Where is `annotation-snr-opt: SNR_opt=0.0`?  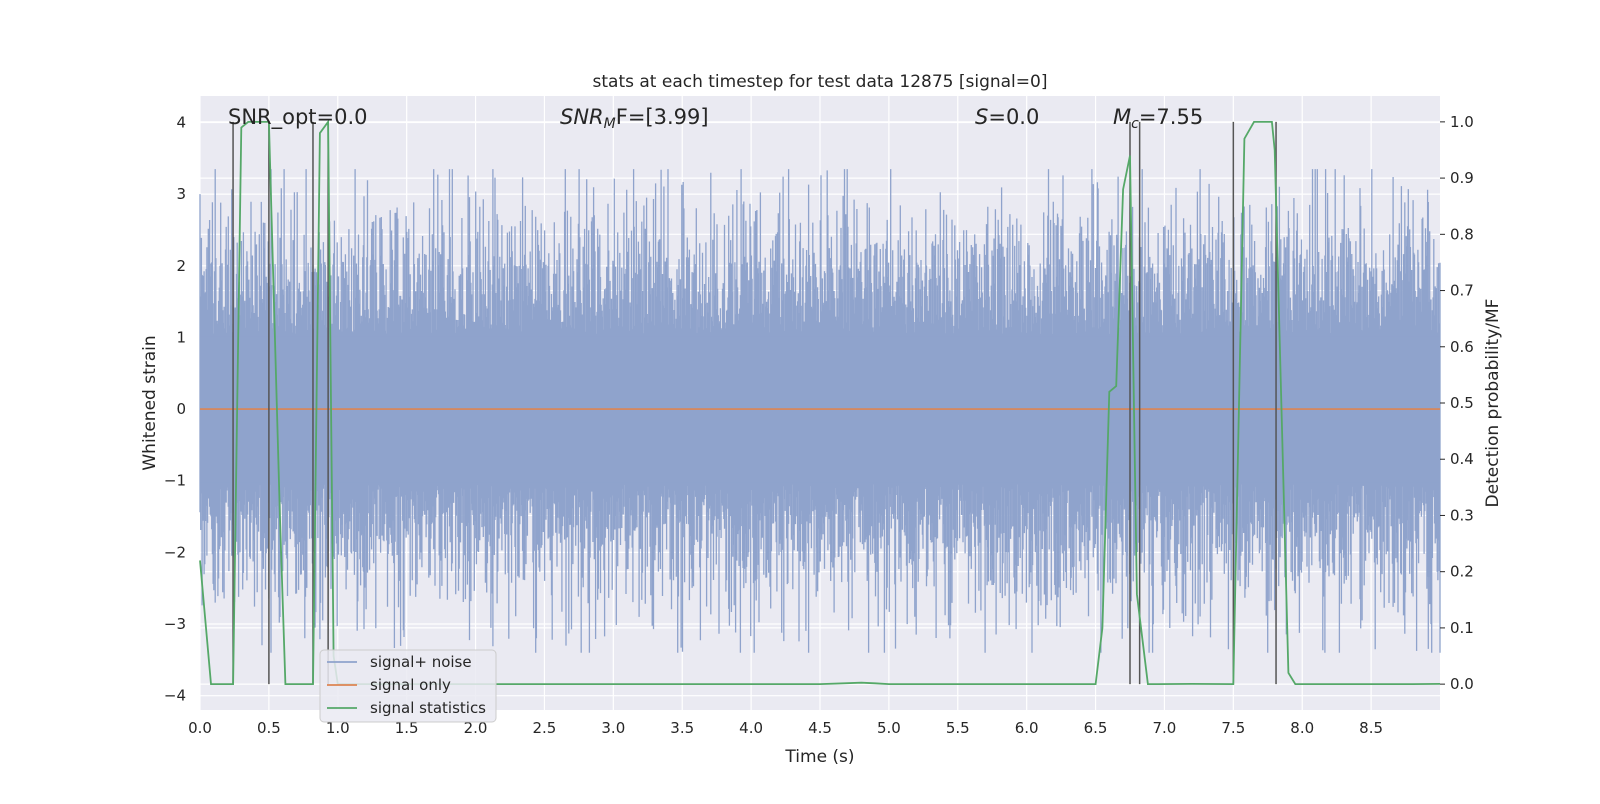 annotation-snr-opt: SNR_opt=0.0 is located at coordinates (298, 117).